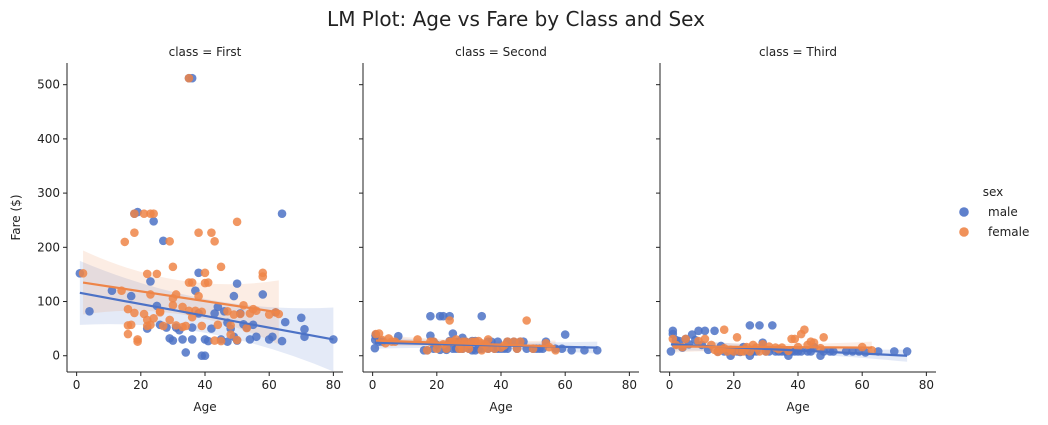 The height and width of the screenshot is (425, 1048). What do you see at coordinates (48, 139) in the screenshot?
I see `y-tick-label: 400` at bounding box center [48, 139].